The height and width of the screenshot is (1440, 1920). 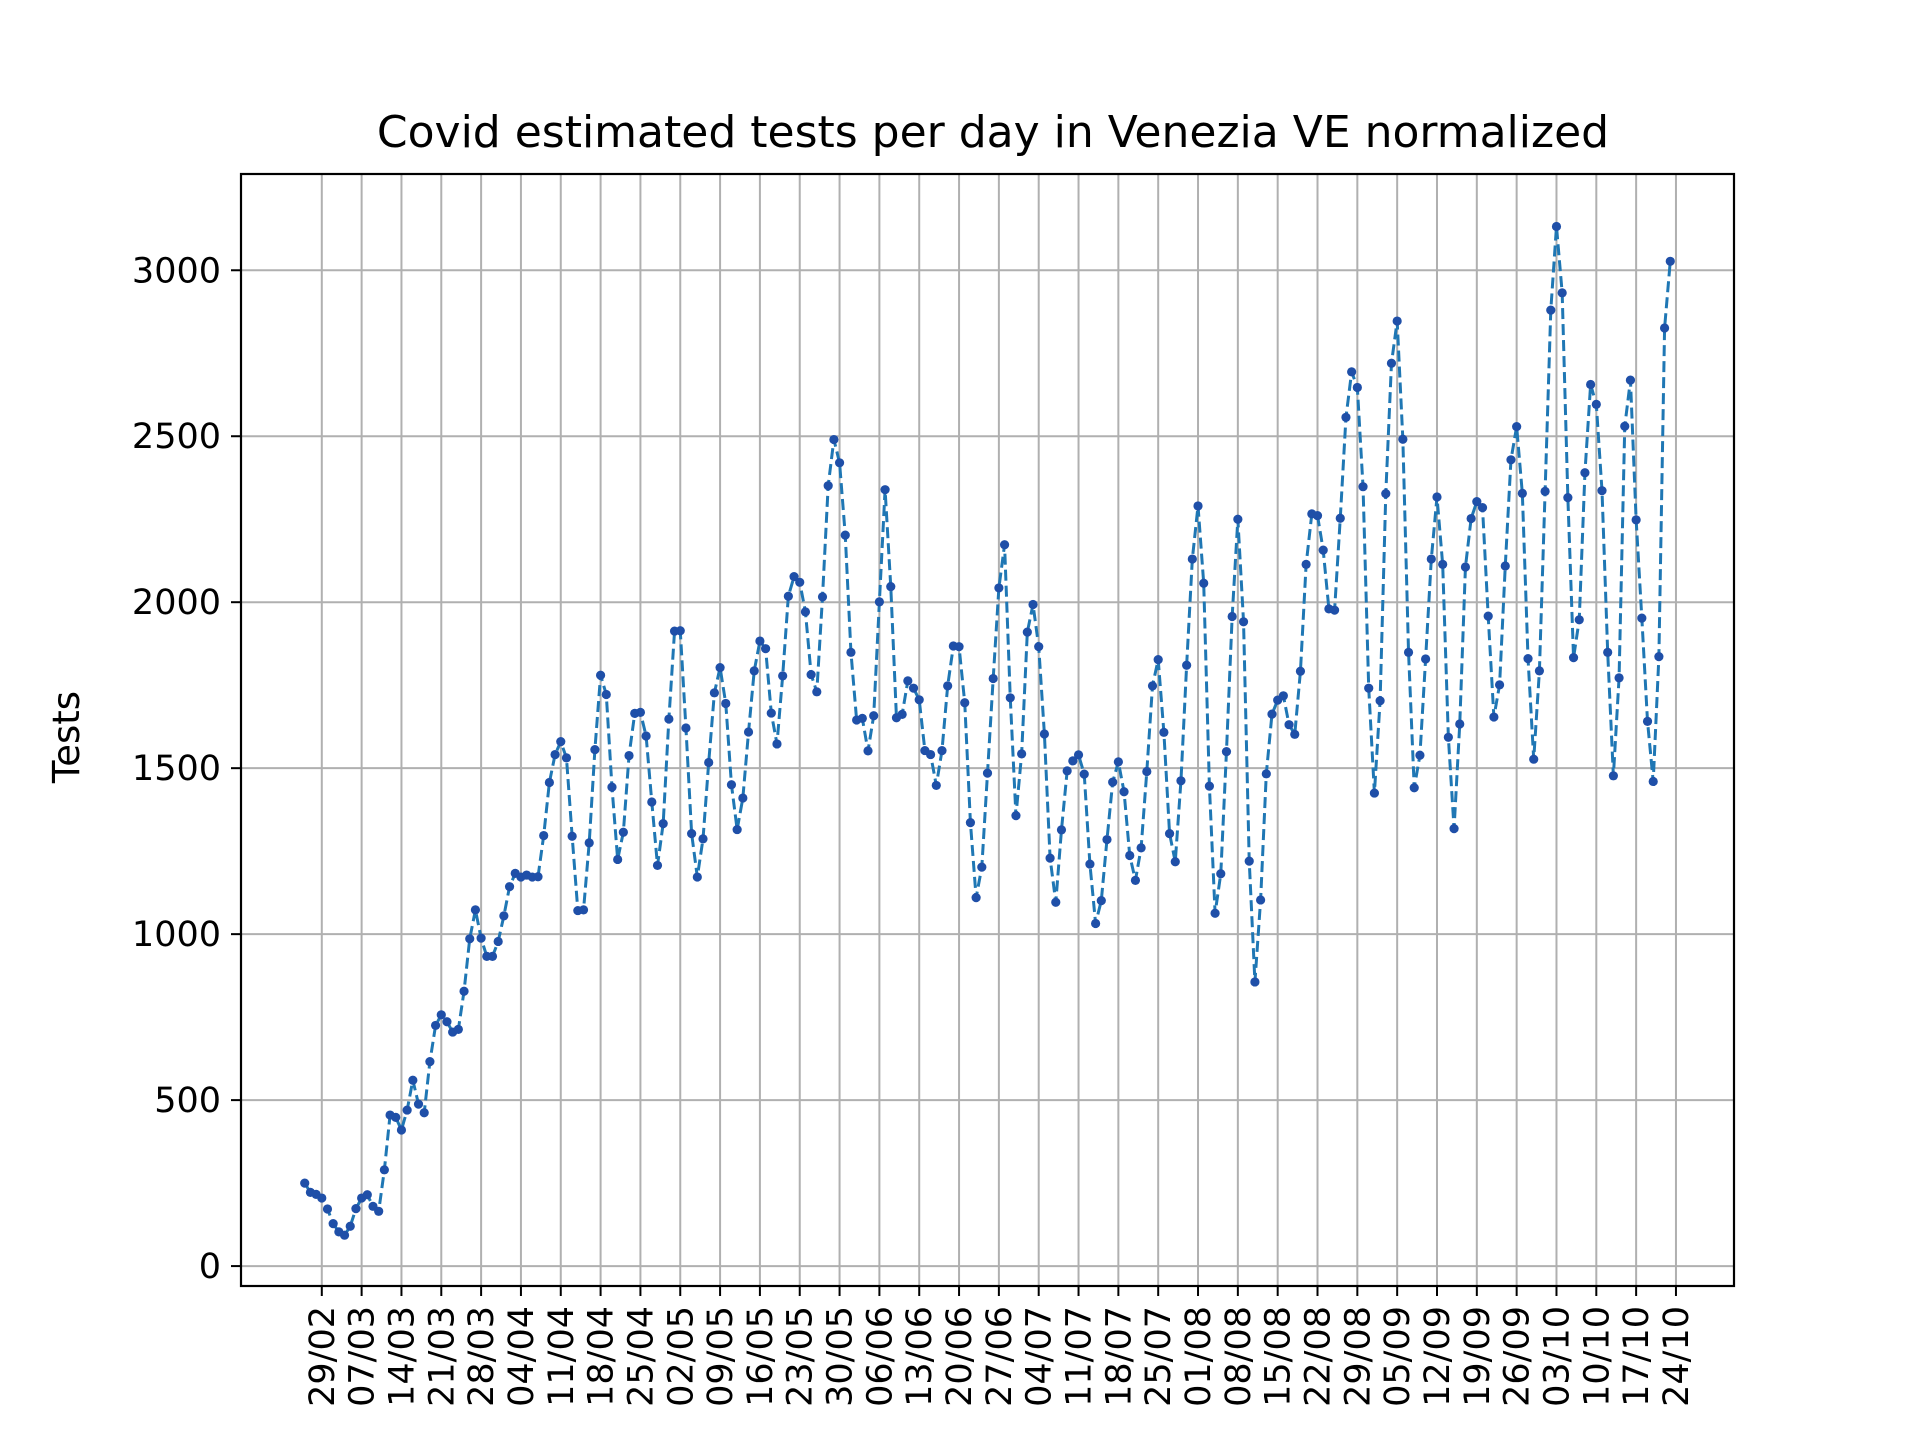 I want to click on x-tick-label: 25/04, so click(x=641, y=1356).